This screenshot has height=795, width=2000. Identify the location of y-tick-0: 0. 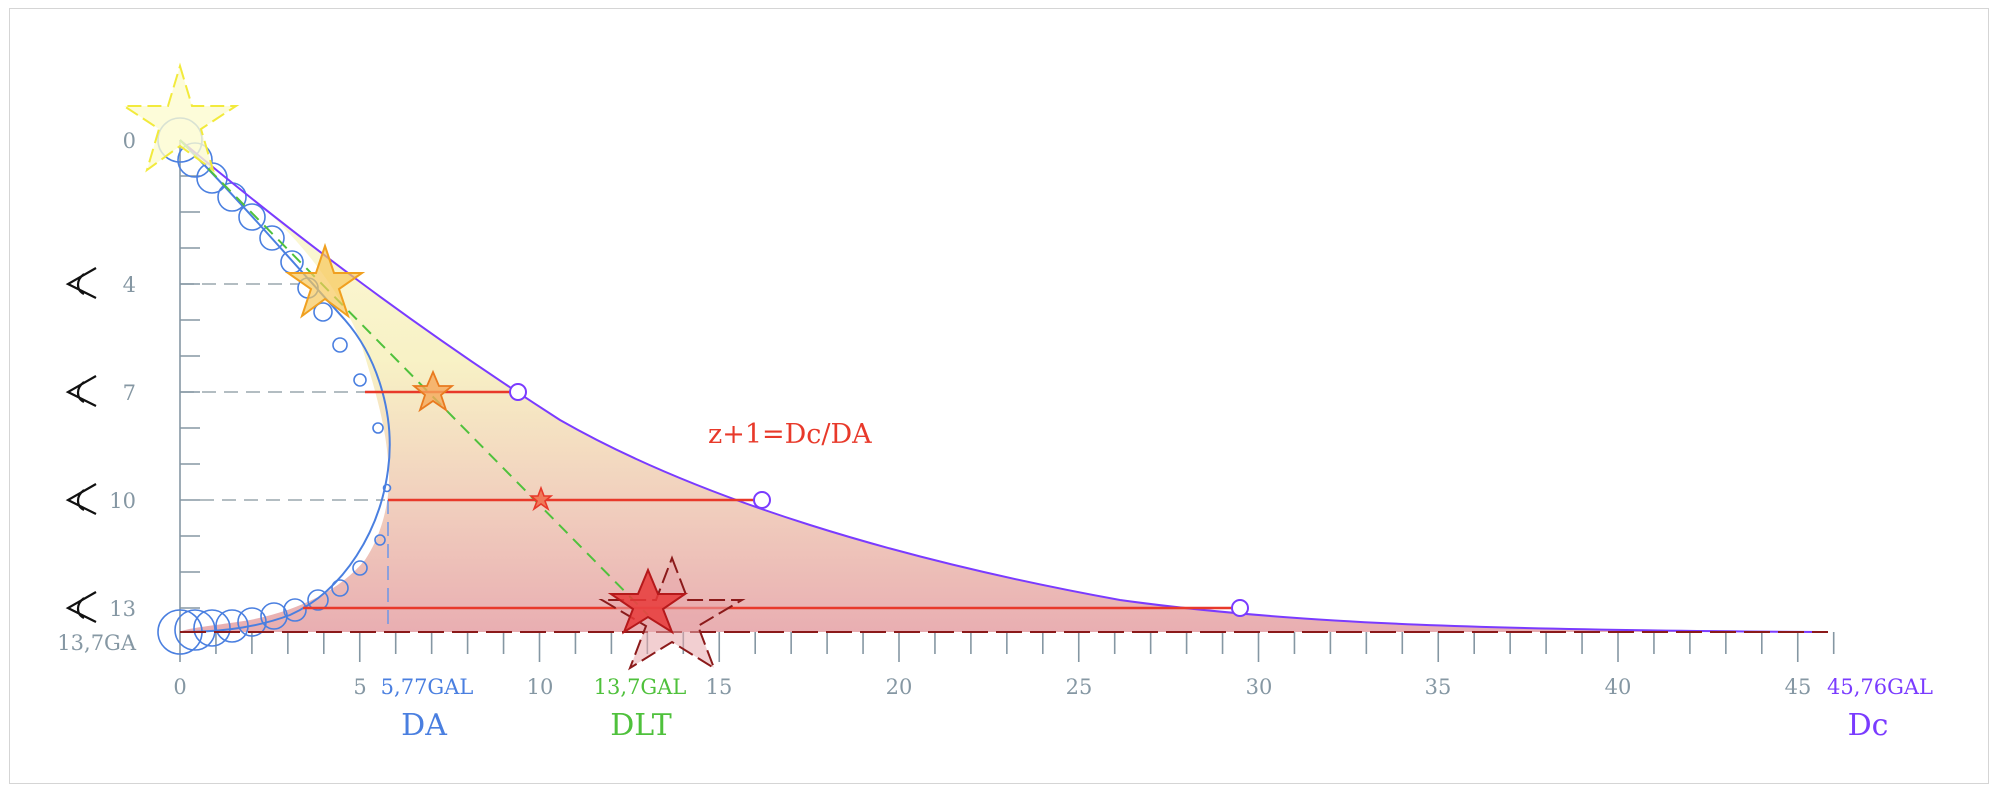
(129, 141).